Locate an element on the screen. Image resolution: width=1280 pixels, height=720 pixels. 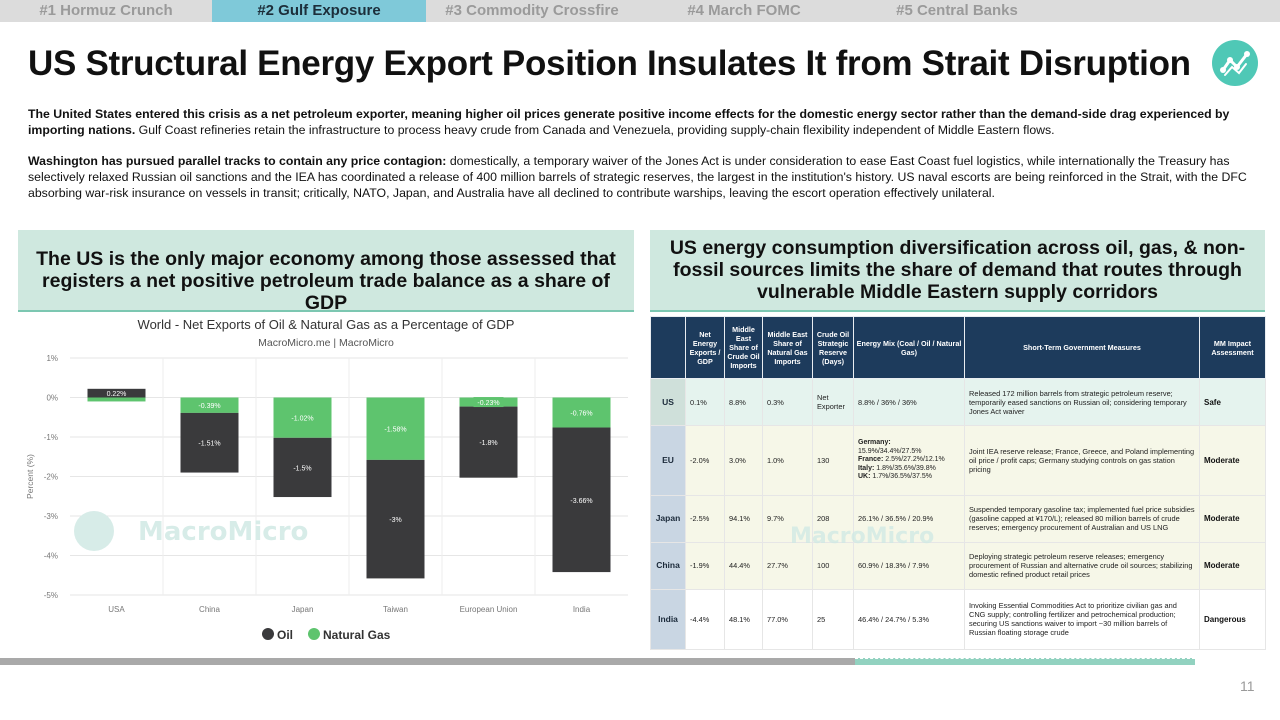
legend-oil-swatch is located at coordinates (268, 634).